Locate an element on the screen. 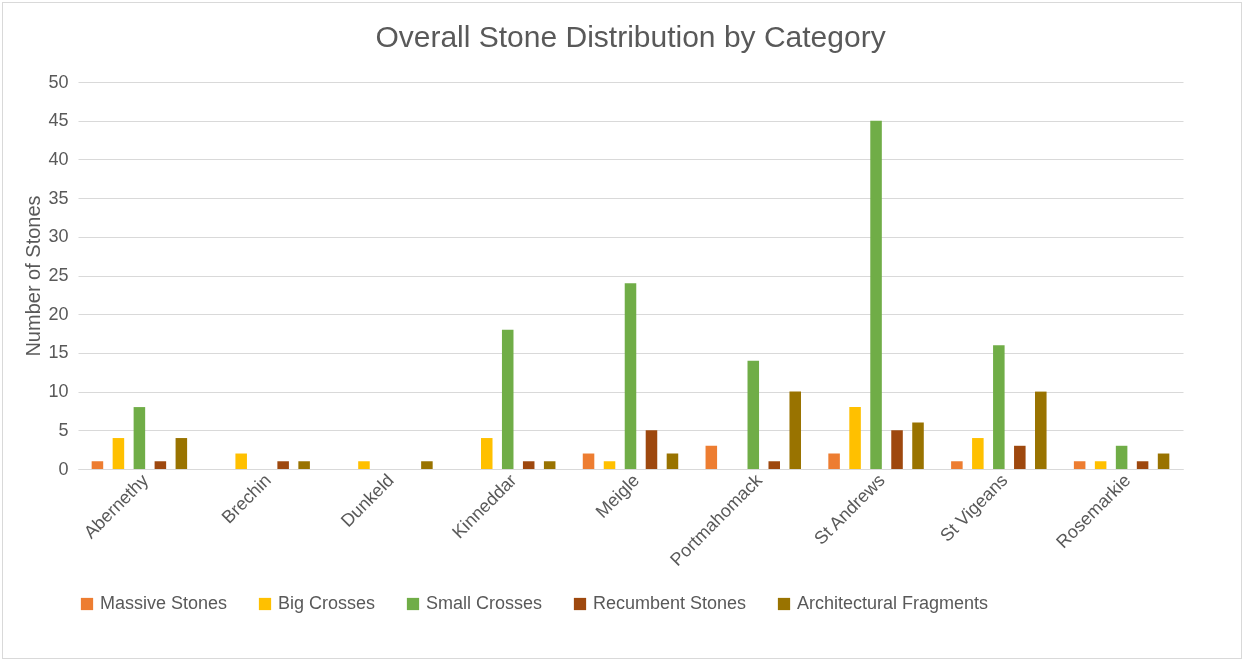  y-tick-label: 20 is located at coordinates (58, 313).